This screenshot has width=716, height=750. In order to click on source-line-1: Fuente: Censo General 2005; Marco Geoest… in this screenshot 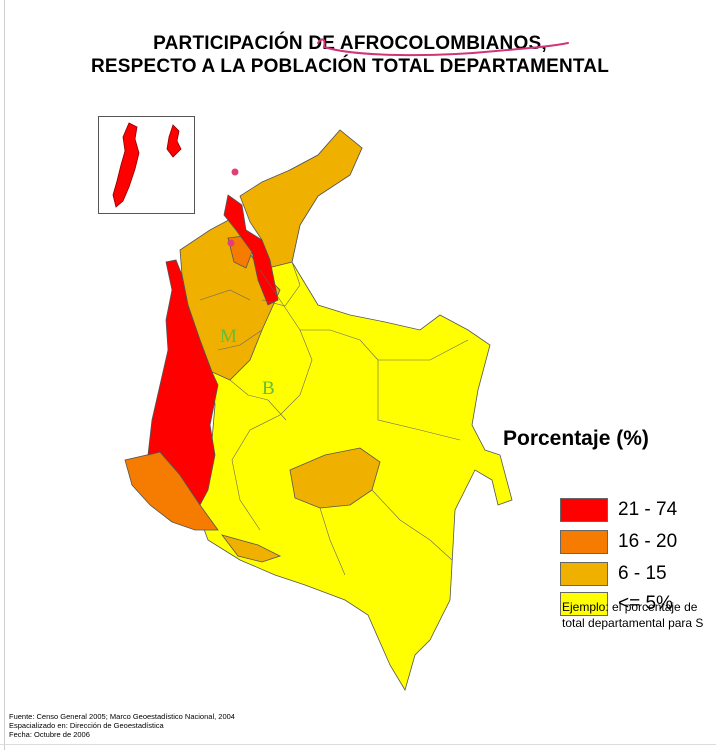, I will do `click(122, 716)`.